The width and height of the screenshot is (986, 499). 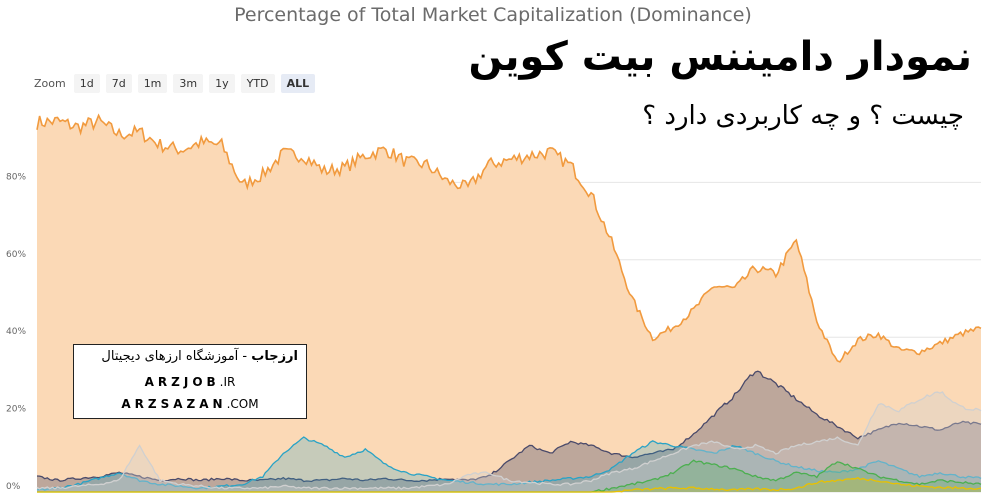 I want to click on y-tick-label: 40%, so click(x=16, y=332).